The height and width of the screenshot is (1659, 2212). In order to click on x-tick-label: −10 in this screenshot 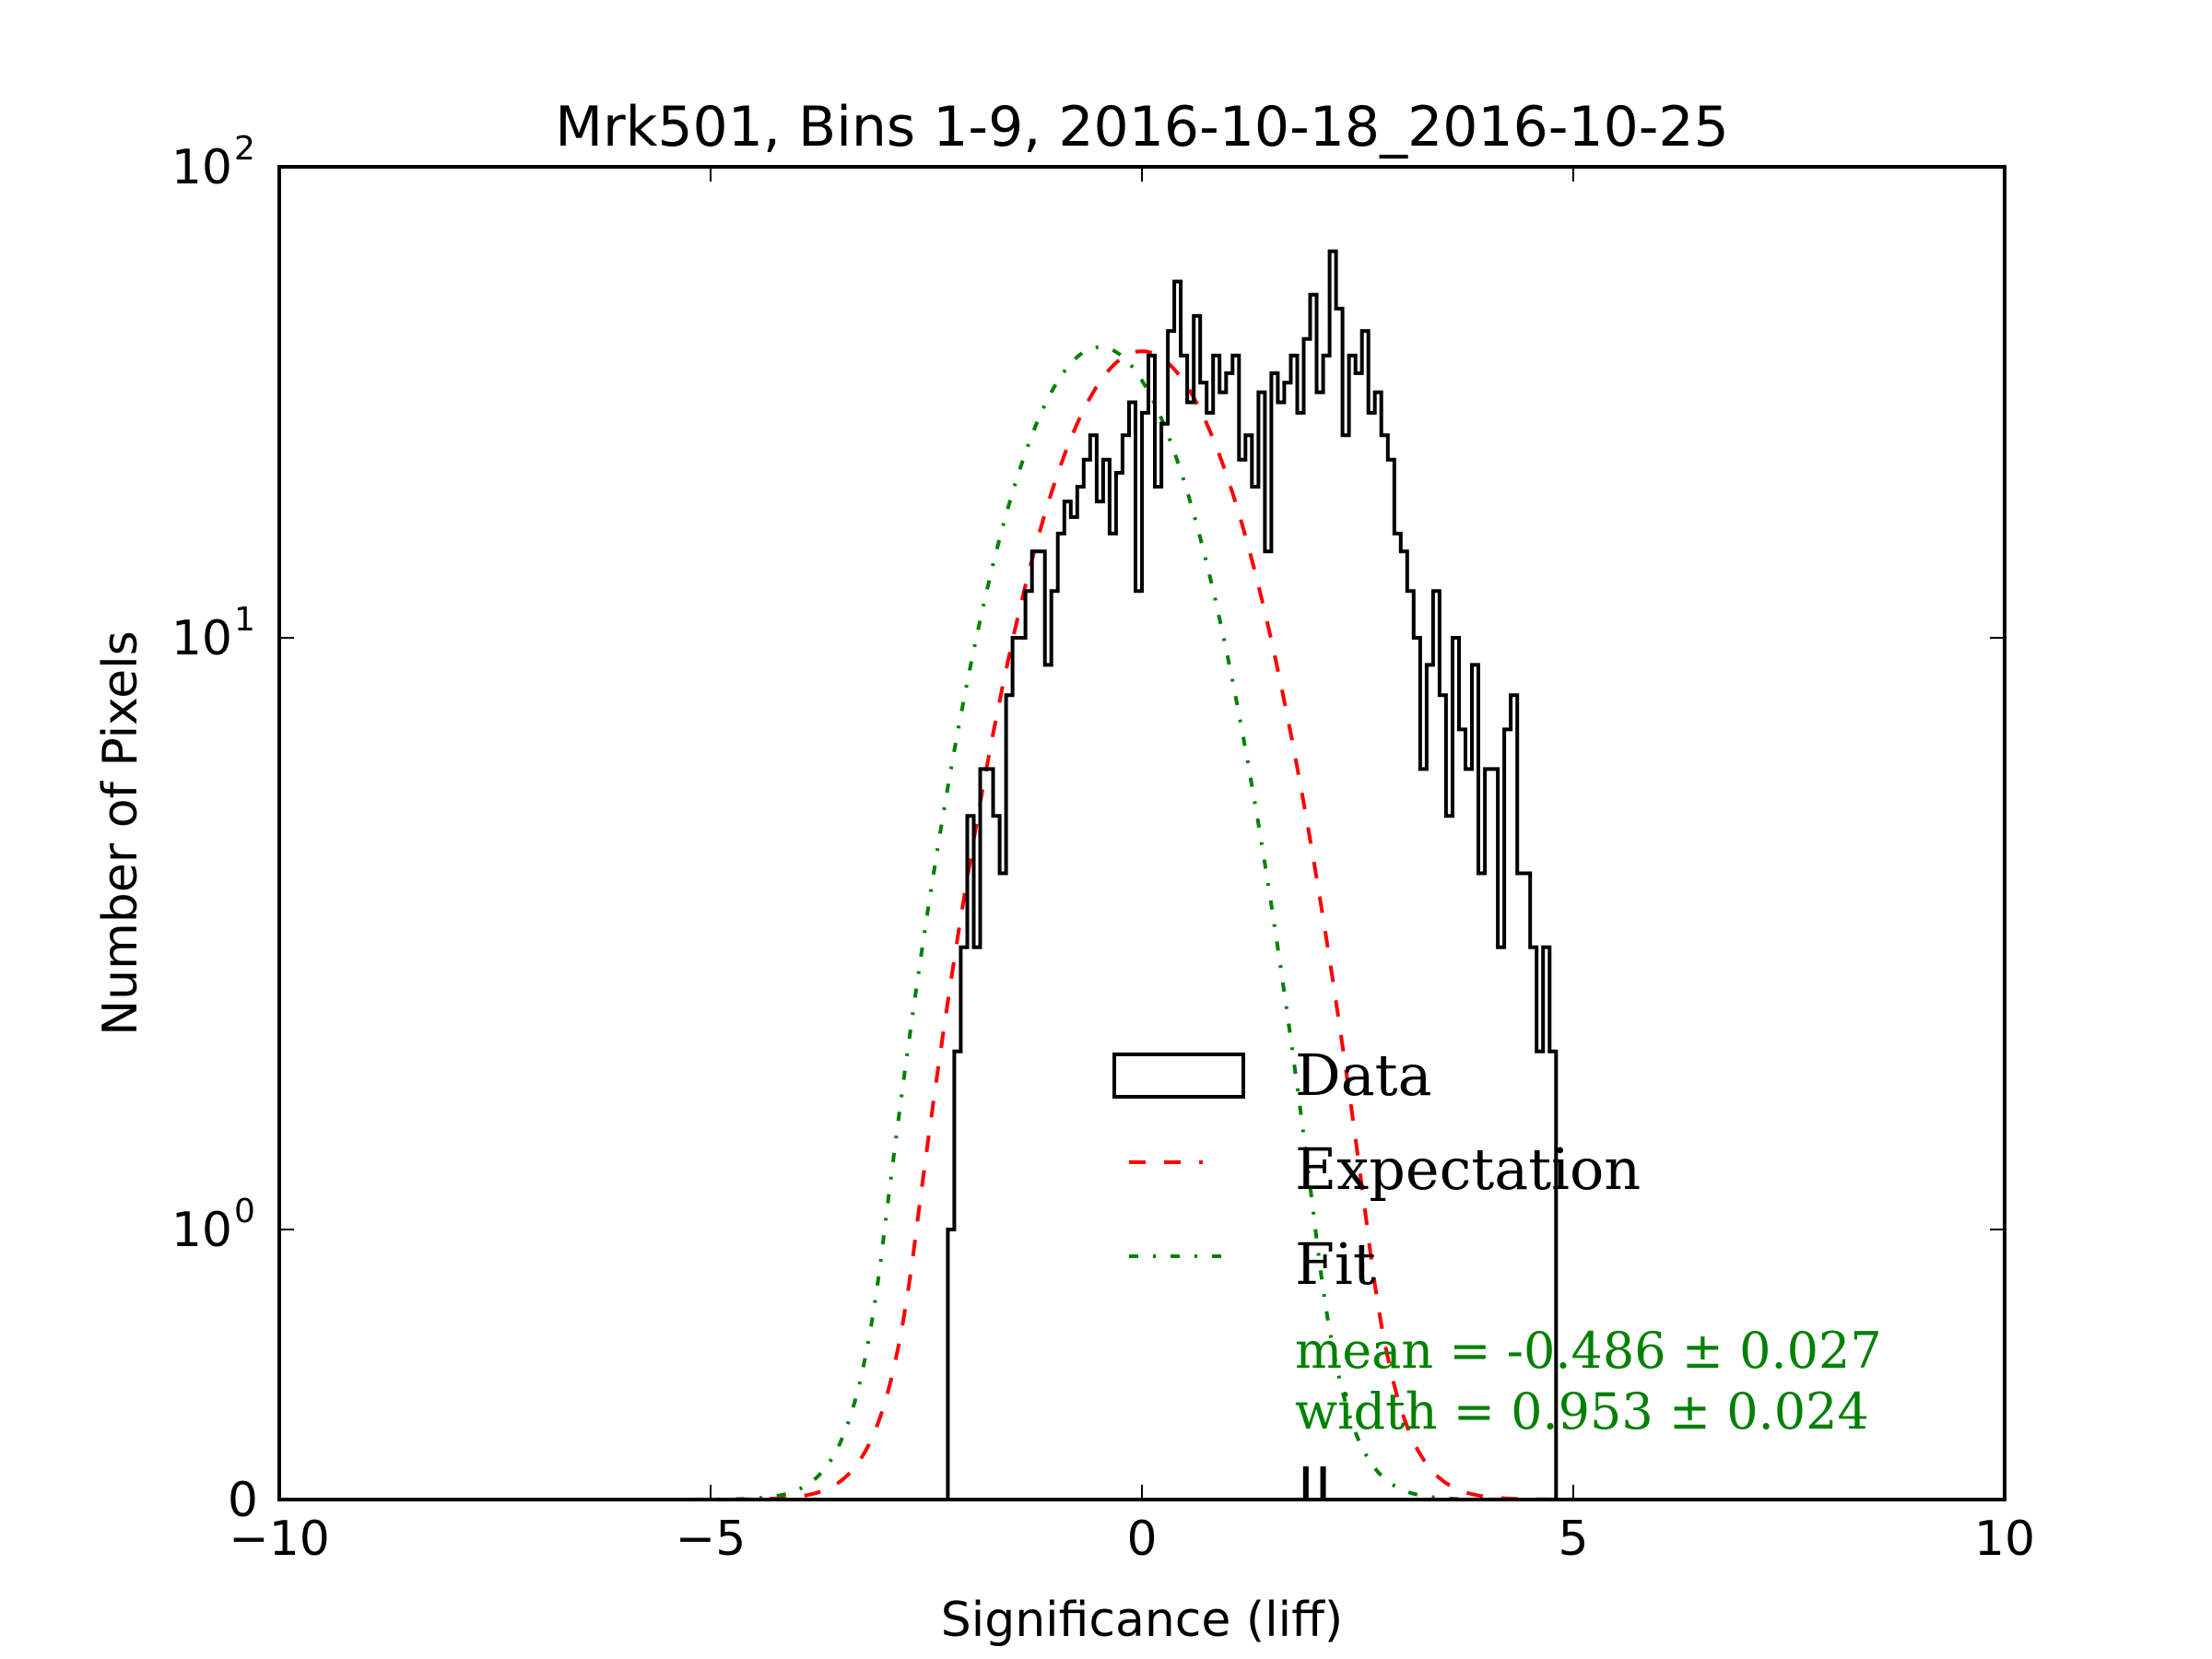, I will do `click(279, 1539)`.